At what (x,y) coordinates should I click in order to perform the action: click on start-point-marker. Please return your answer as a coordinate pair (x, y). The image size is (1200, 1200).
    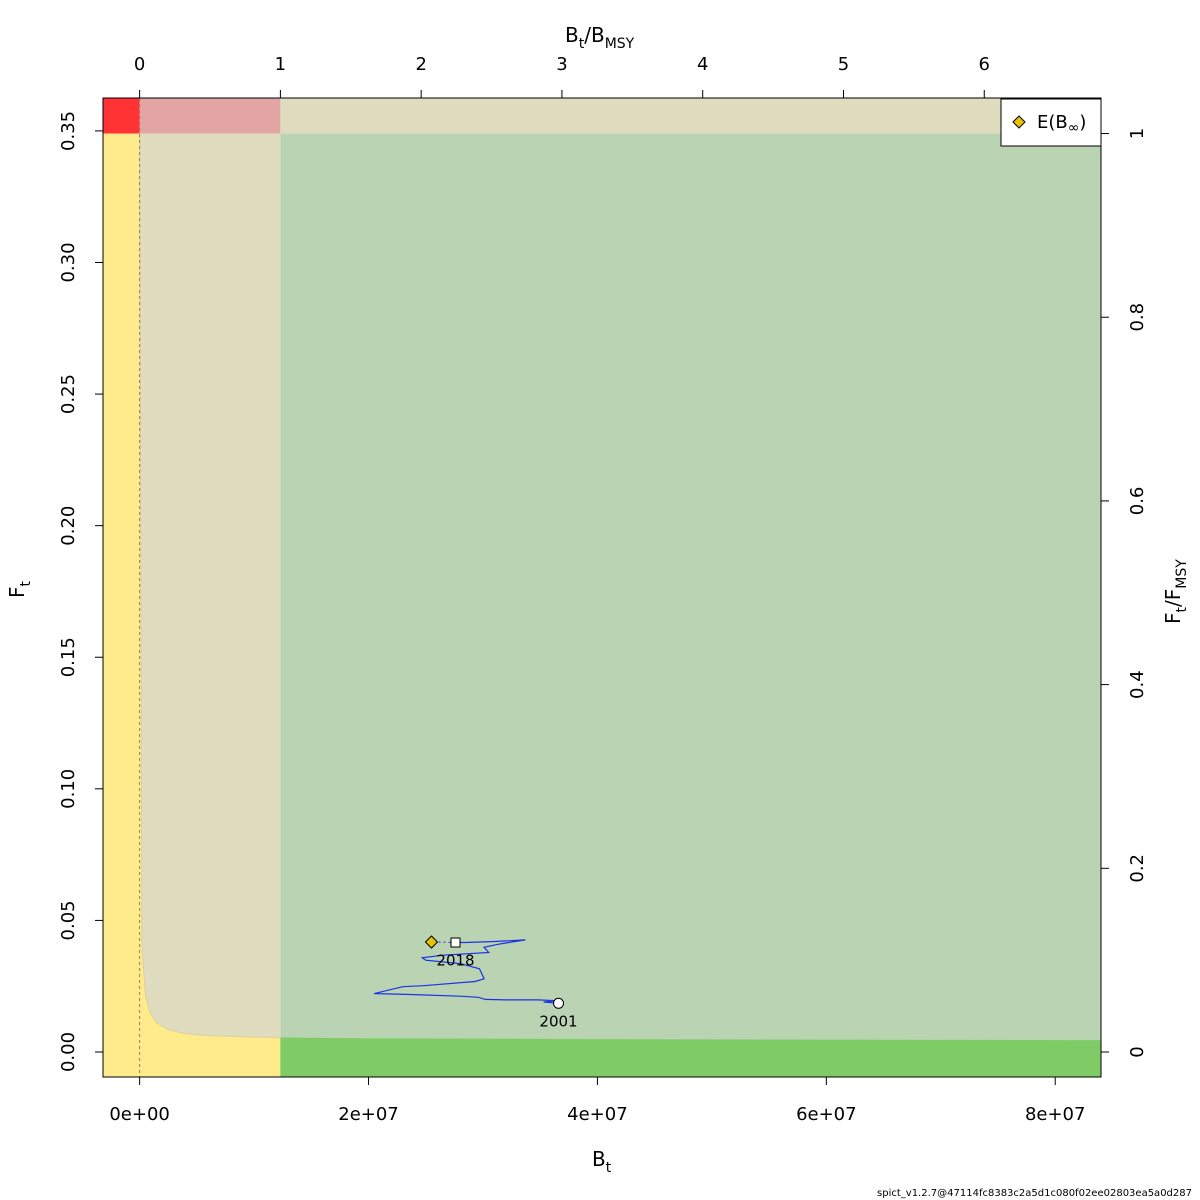
    Looking at the image, I should click on (559, 1003).